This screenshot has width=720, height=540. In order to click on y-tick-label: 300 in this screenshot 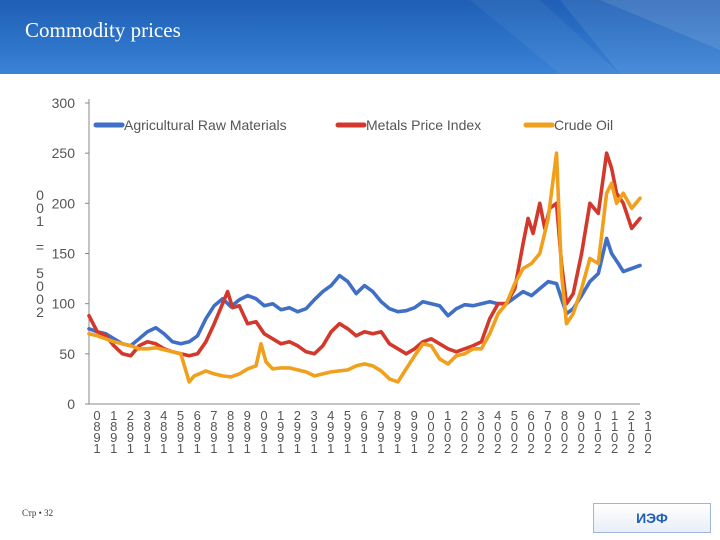, I will do `click(64, 103)`.